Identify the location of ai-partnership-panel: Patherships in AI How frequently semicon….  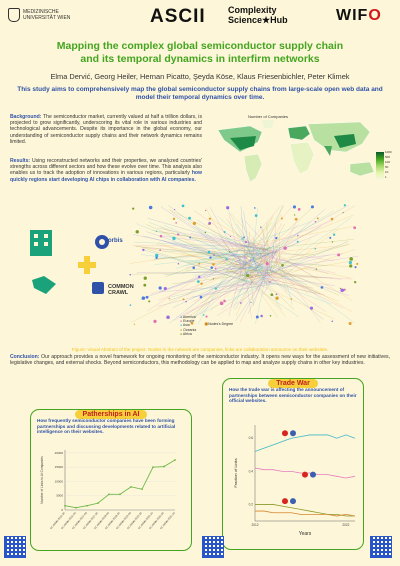
(111, 480).